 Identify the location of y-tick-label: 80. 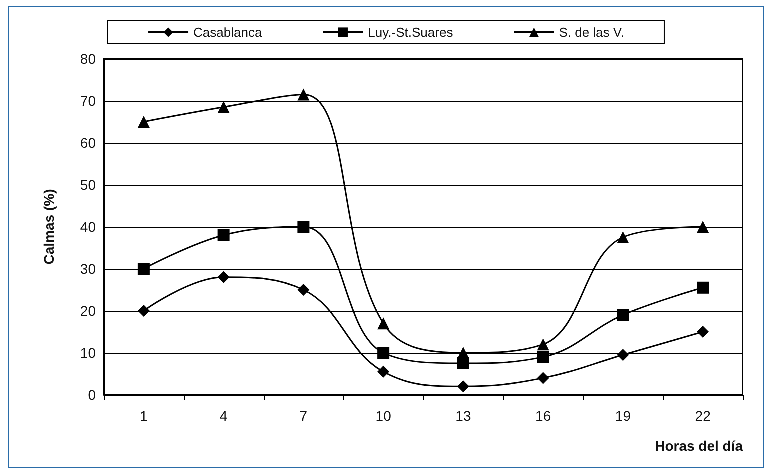
(88, 59).